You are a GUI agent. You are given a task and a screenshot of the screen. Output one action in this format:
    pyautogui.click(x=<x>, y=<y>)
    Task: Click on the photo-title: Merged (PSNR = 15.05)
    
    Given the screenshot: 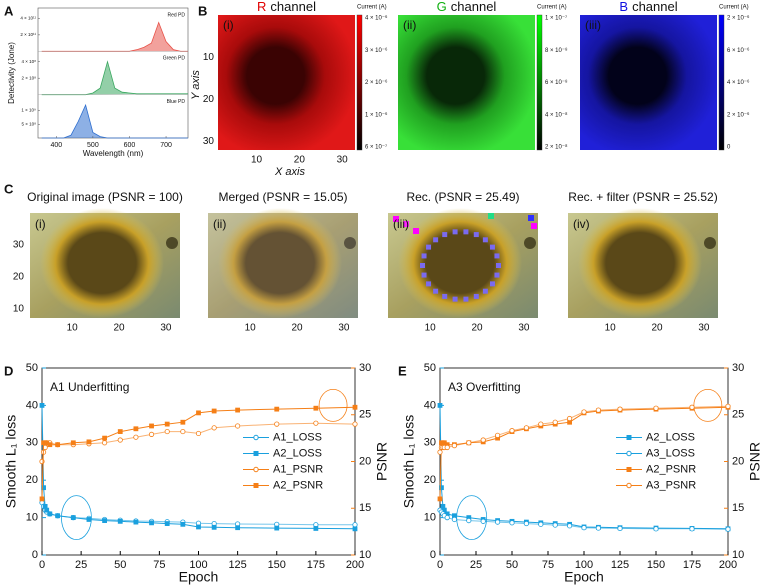 What is the action you would take?
    pyautogui.click(x=282, y=197)
    